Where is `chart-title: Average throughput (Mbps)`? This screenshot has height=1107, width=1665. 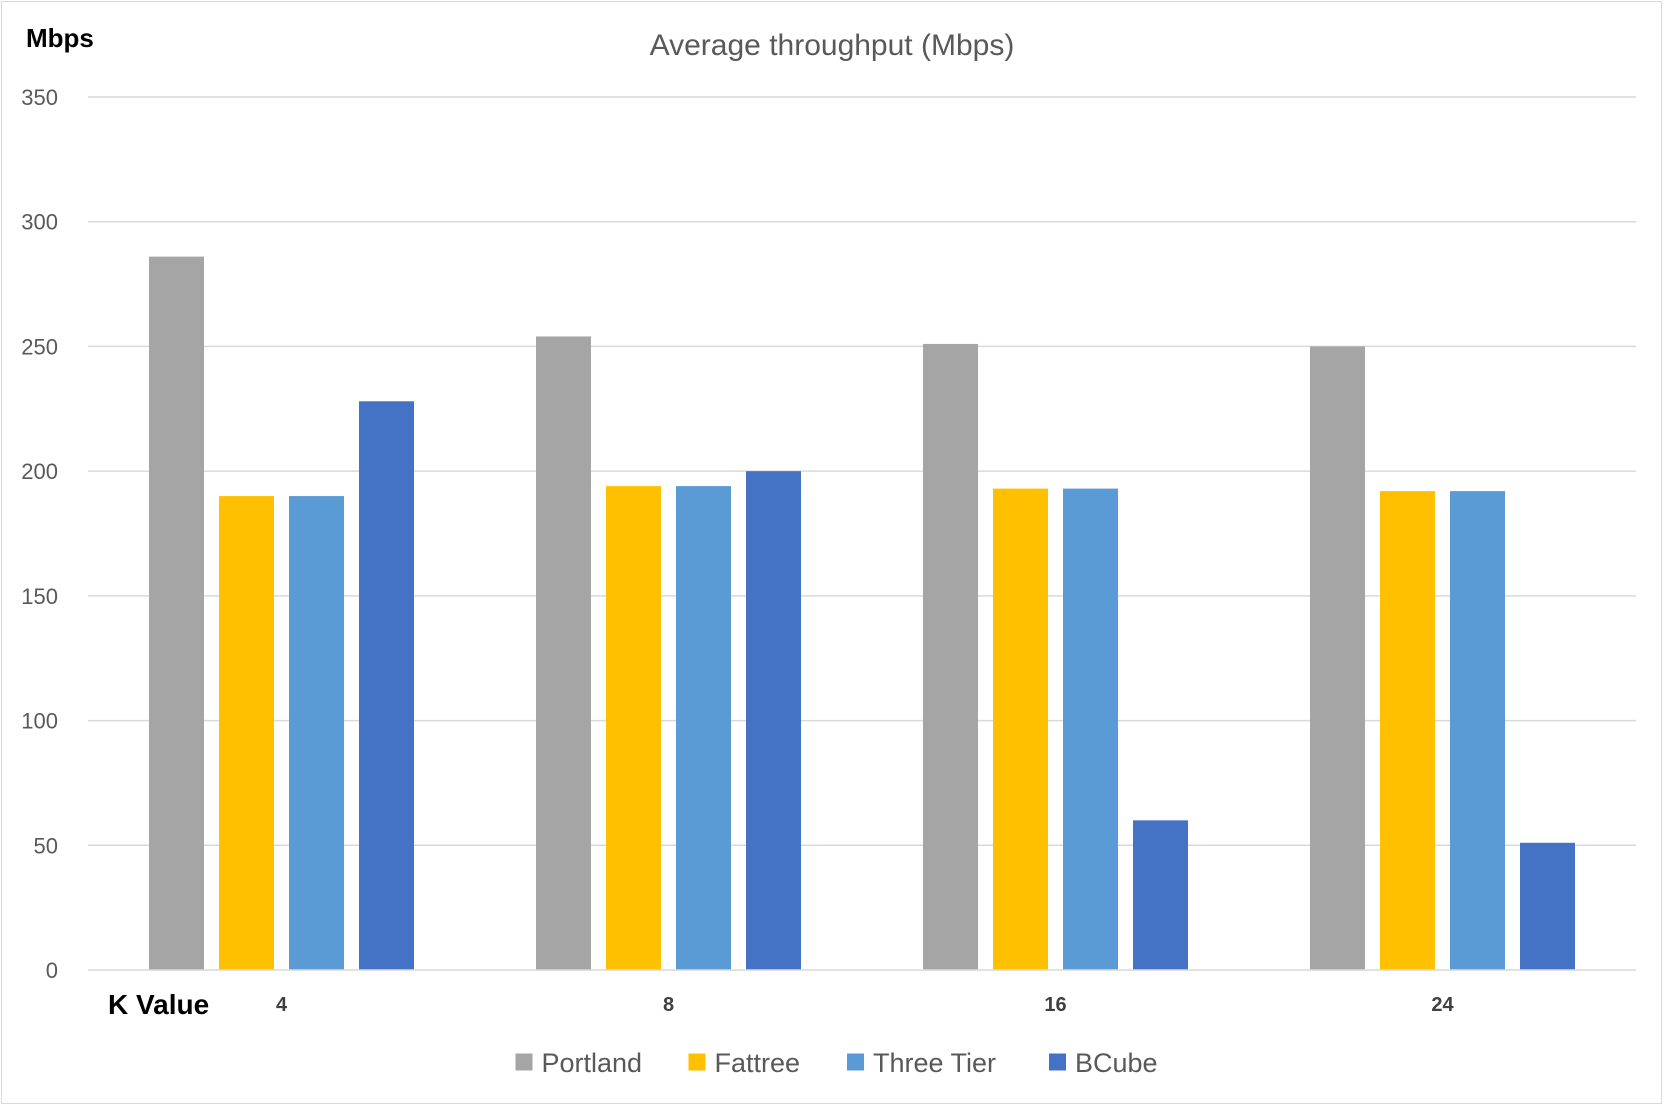
chart-title: Average throughput (Mbps) is located at coordinates (832, 45).